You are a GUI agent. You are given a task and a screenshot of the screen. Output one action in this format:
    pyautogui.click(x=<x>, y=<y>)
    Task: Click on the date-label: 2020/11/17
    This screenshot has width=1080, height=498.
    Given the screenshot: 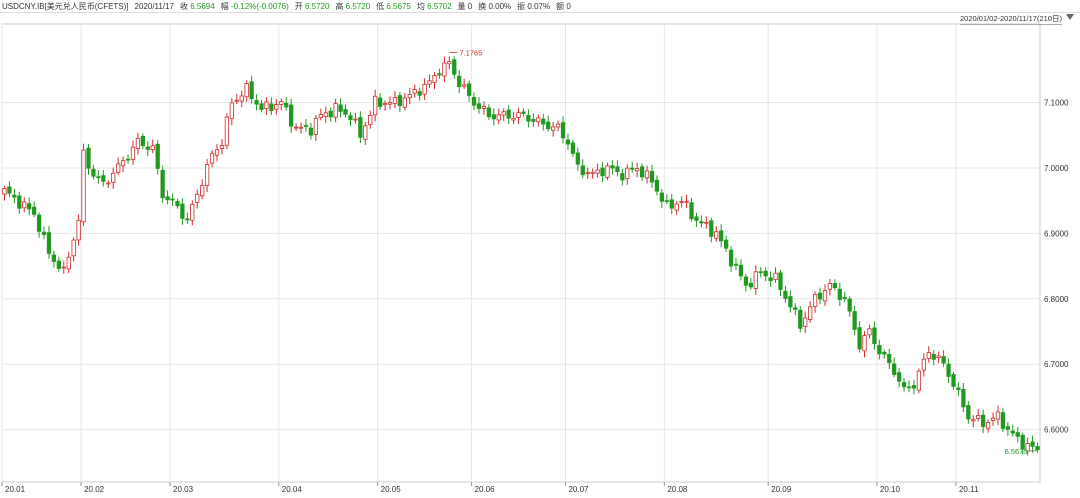 What is the action you would take?
    pyautogui.click(x=154, y=6)
    